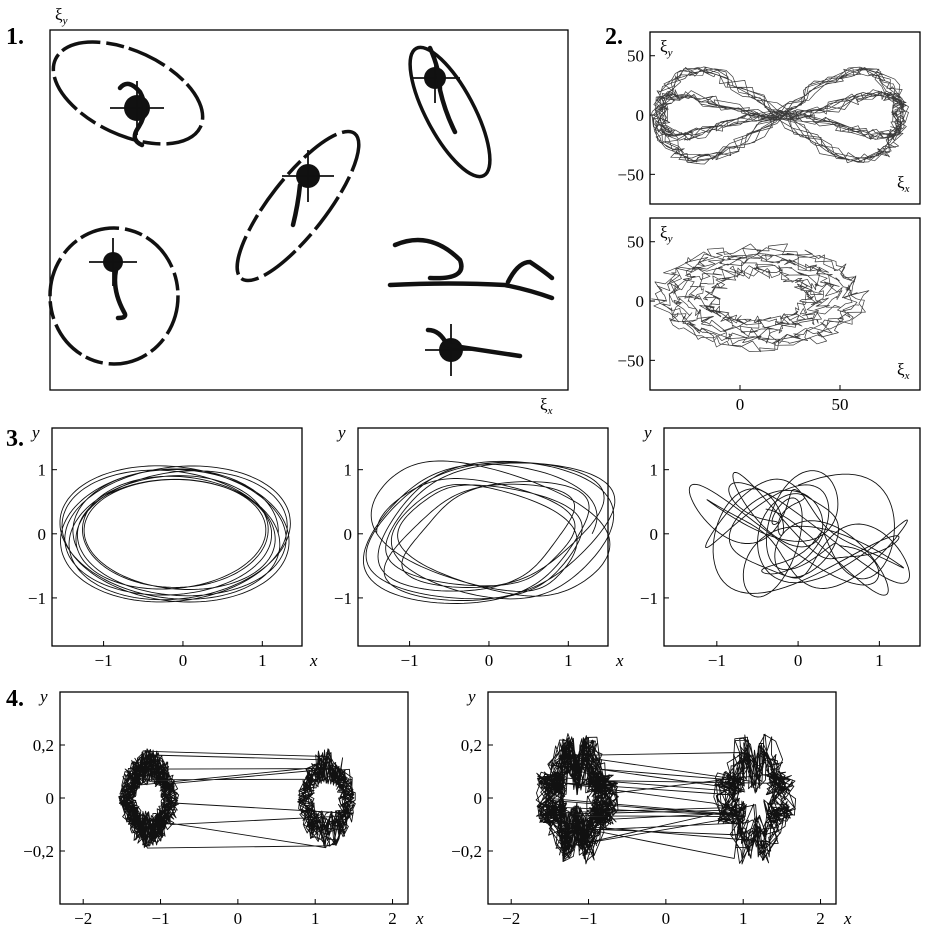  I want to click on panel-3-left-xtick-label: 1, so click(262, 660).